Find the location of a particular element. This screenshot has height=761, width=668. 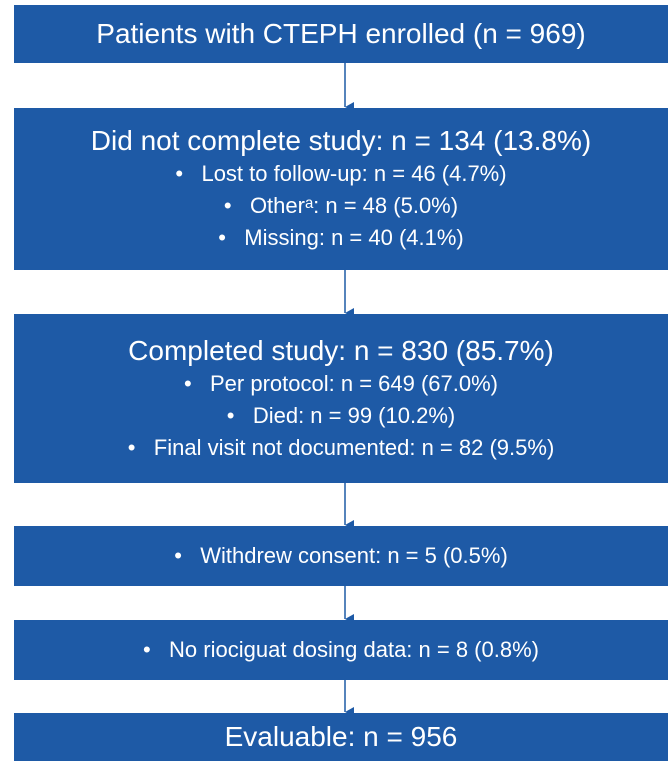

withdrew-box: • Withdrew consent: n = 5 (0.5%) is located at coordinates (341, 556).